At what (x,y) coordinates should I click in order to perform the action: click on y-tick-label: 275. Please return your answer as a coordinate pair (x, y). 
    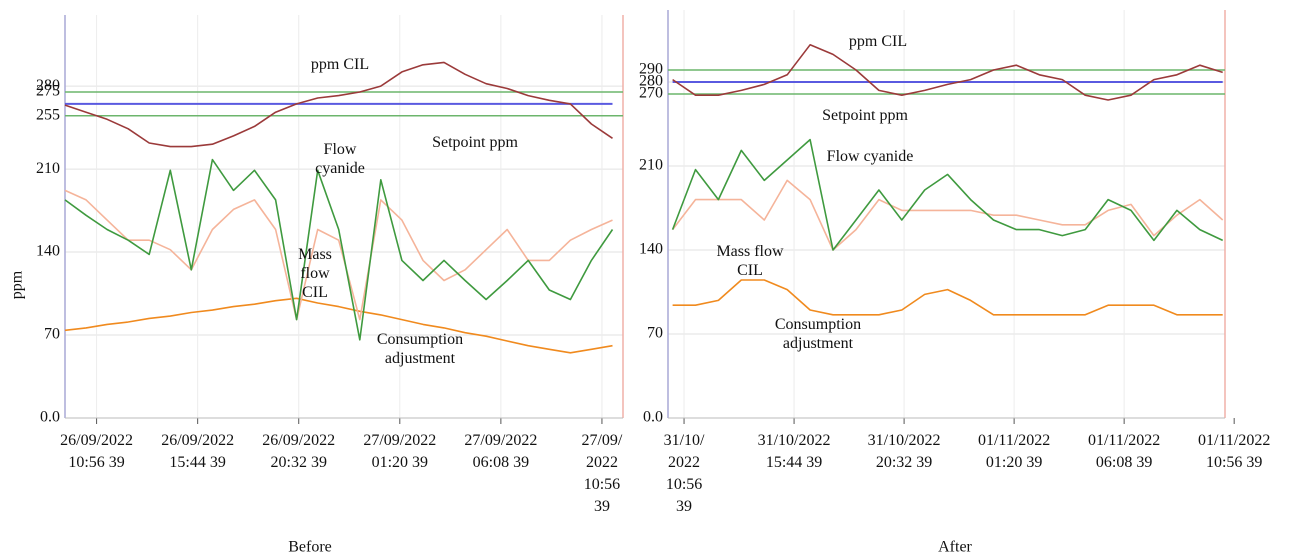
    Looking at the image, I should click on (48, 91).